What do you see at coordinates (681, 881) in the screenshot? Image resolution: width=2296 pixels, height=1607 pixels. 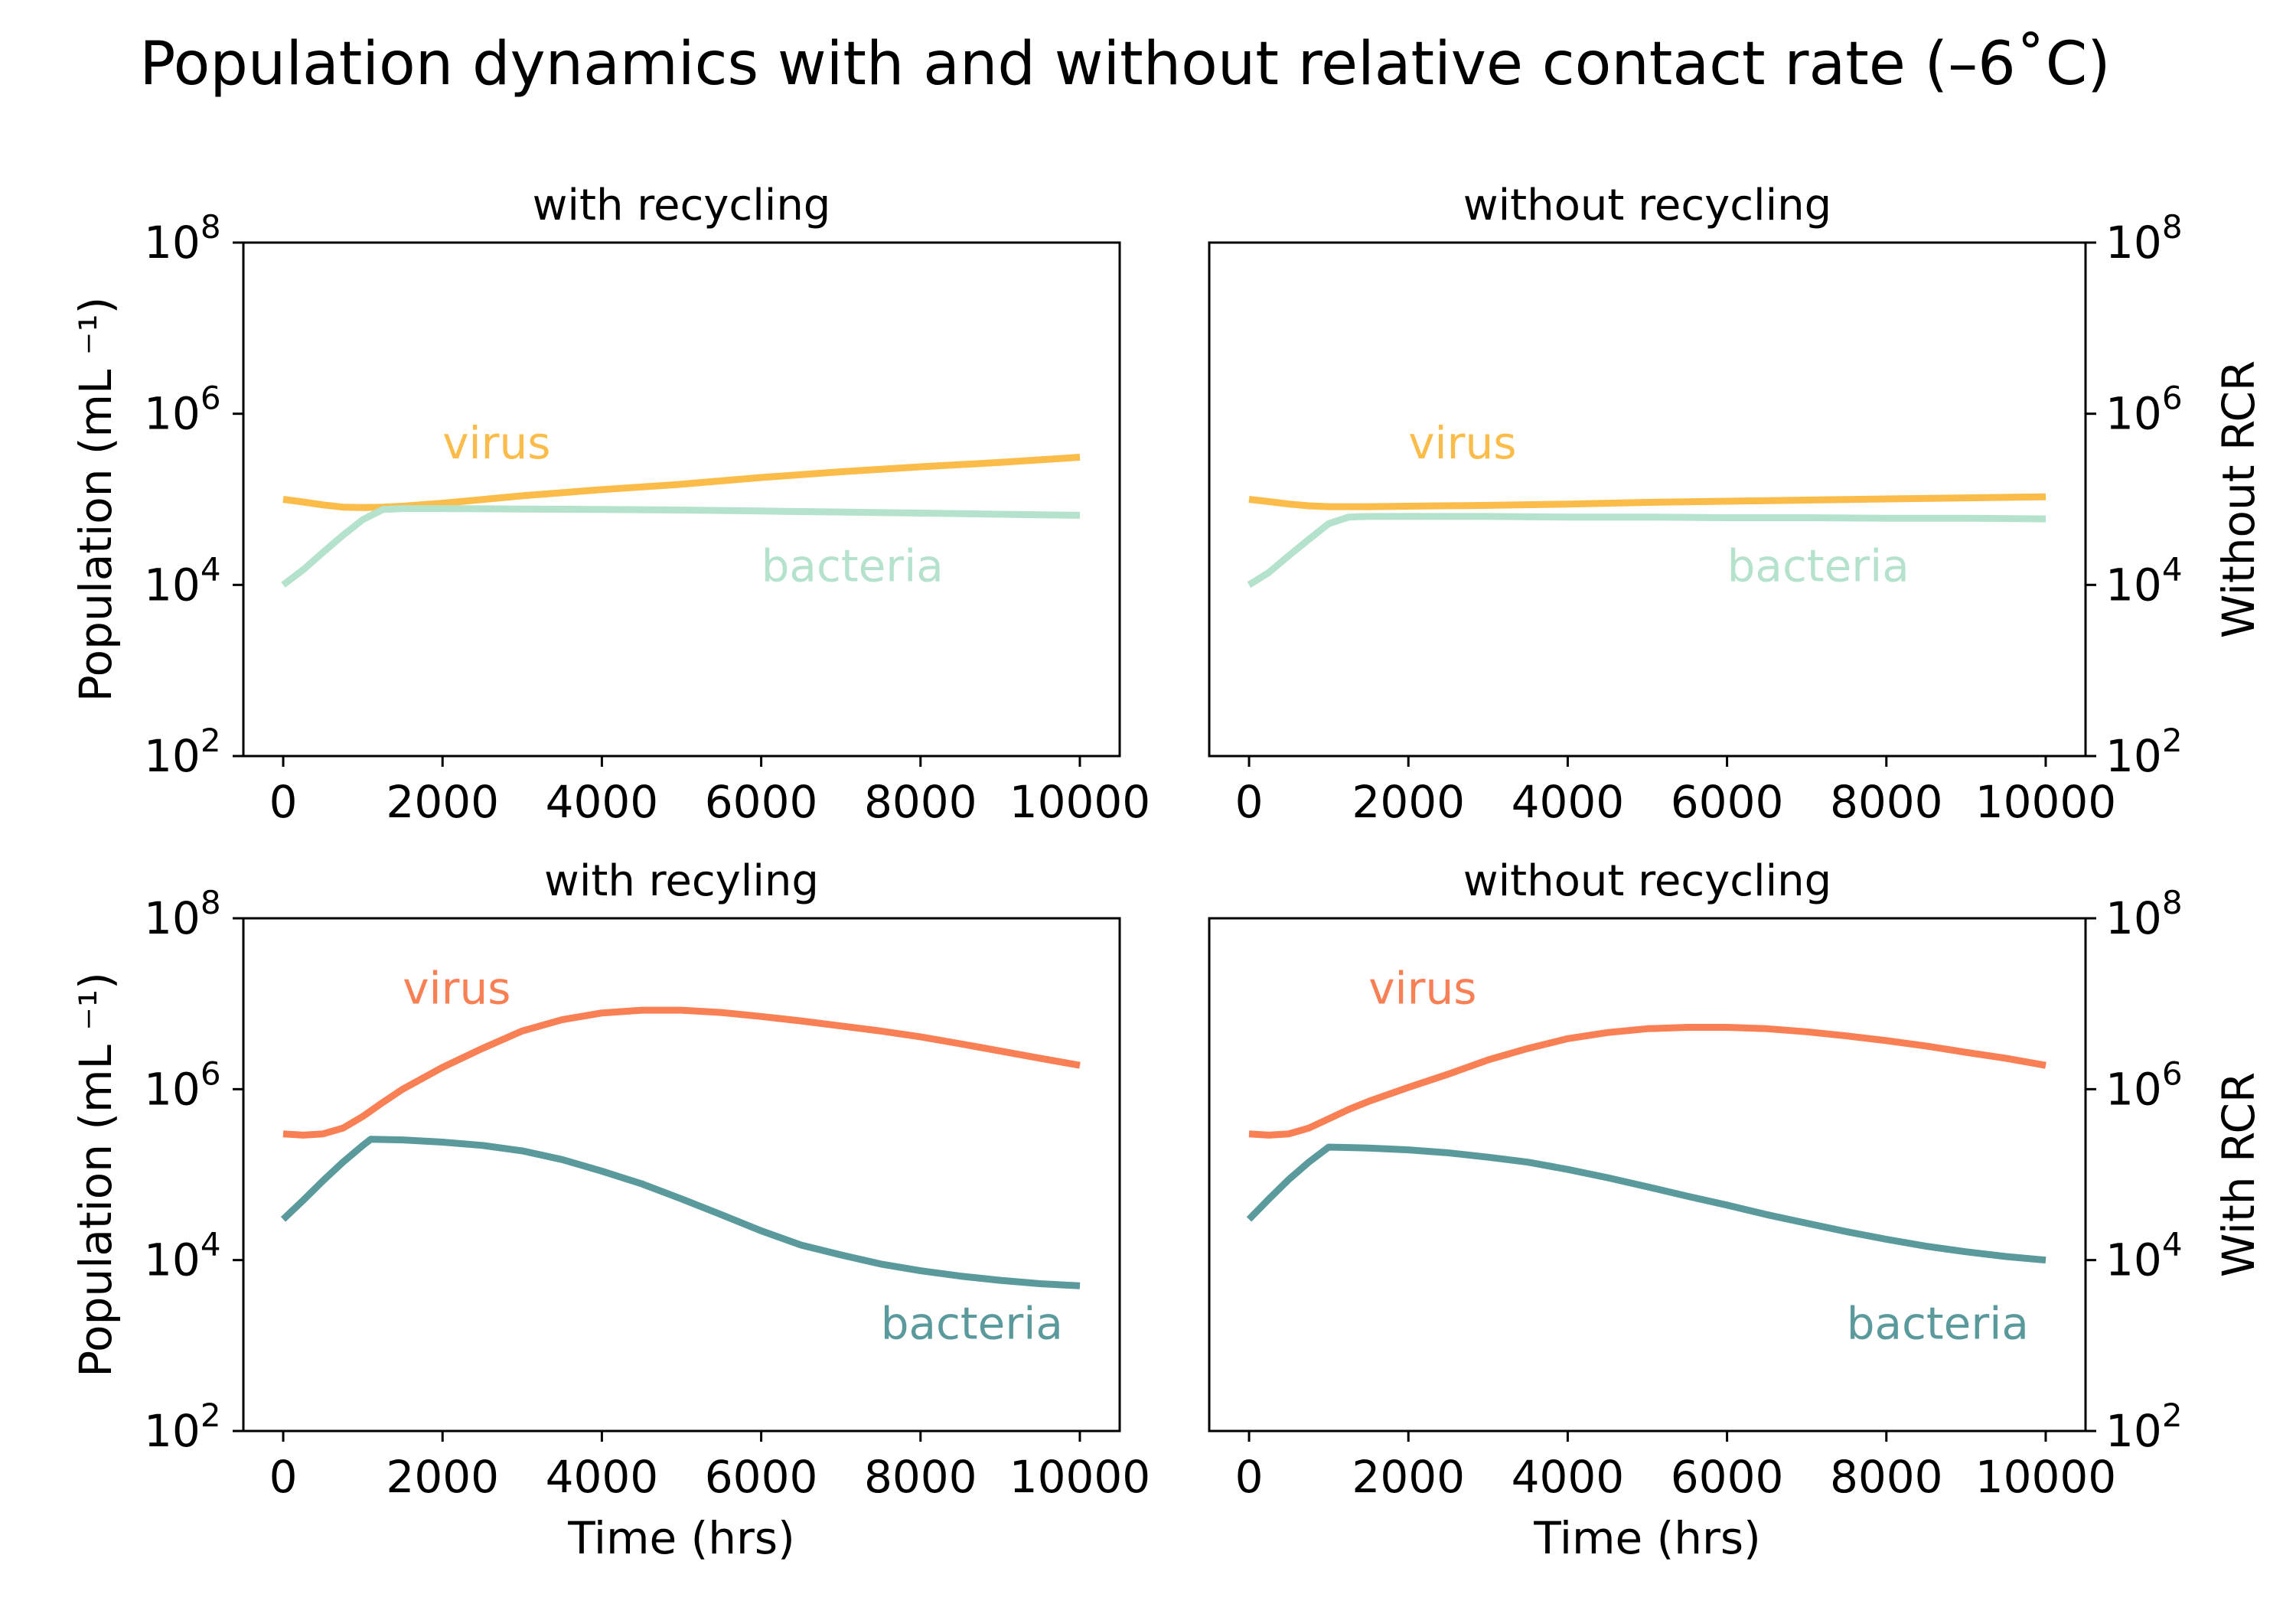 I see `subplot-title: with recyling` at bounding box center [681, 881].